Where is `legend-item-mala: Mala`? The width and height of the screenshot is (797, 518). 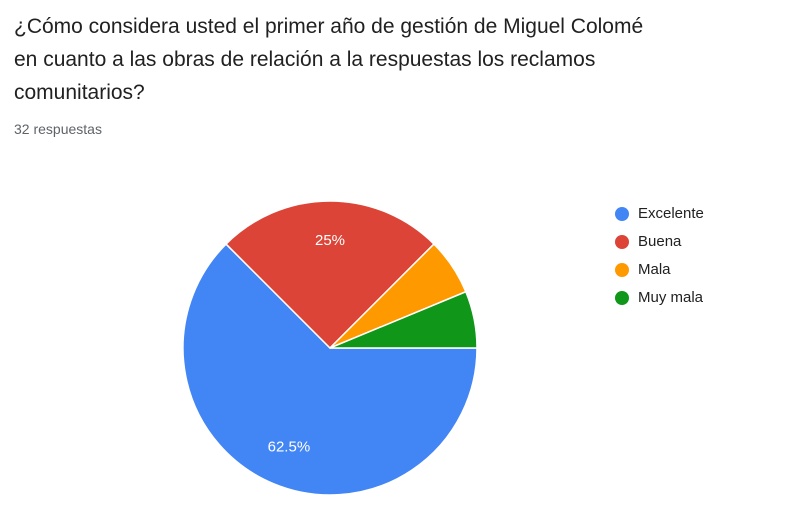 legend-item-mala: Mala is located at coordinates (659, 269).